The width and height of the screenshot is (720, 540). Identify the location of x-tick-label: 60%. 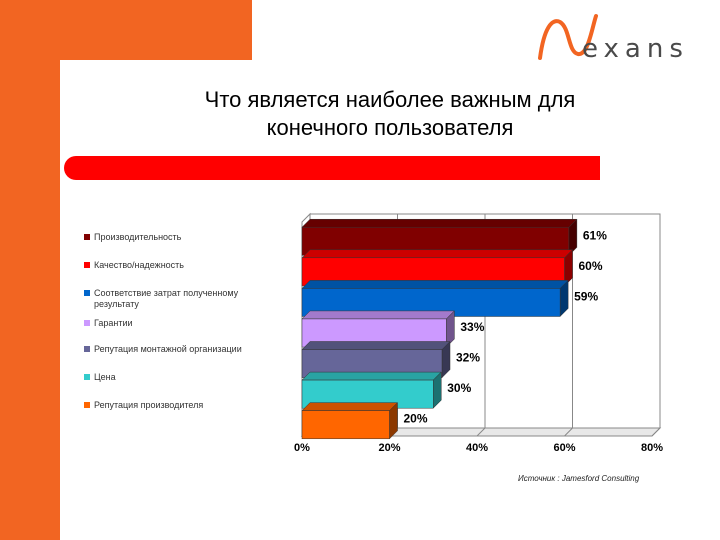
(564, 448).